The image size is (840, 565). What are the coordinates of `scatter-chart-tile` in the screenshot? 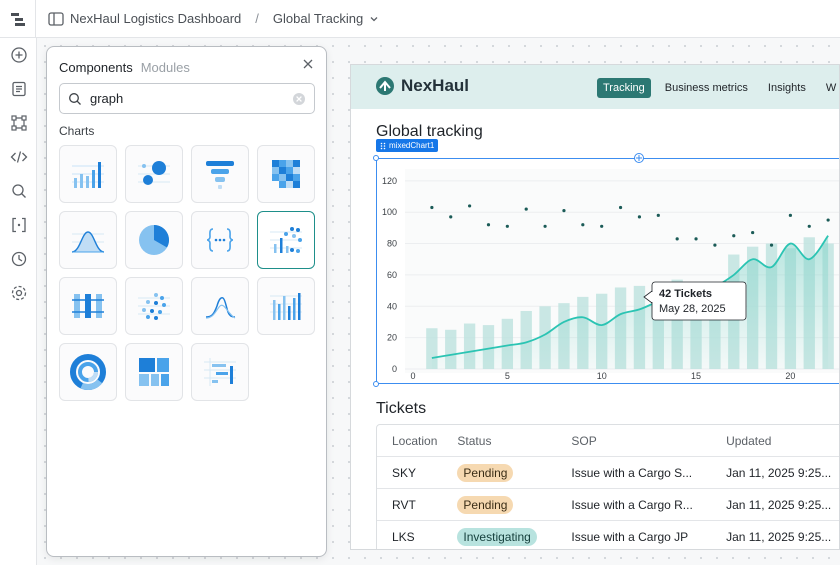 It's located at (154, 306).